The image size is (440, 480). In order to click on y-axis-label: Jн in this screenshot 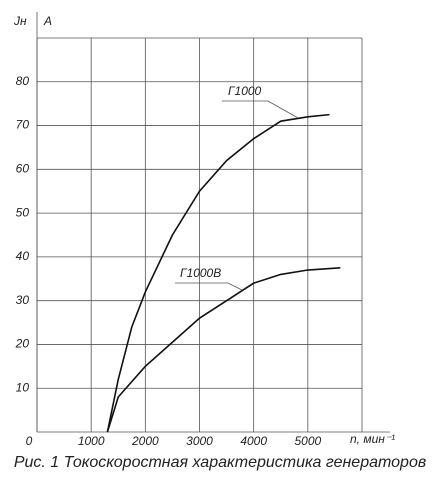, I will do `click(20, 21)`.